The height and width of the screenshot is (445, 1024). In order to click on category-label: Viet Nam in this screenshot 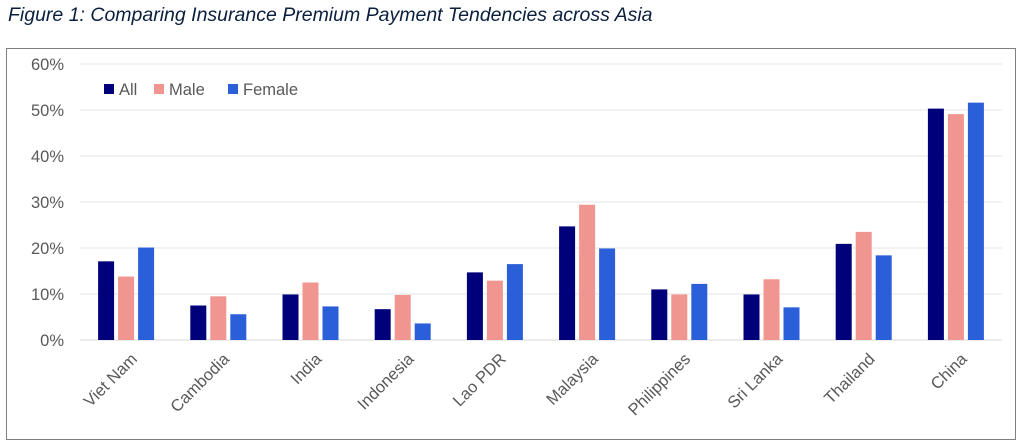, I will do `click(110, 380)`.